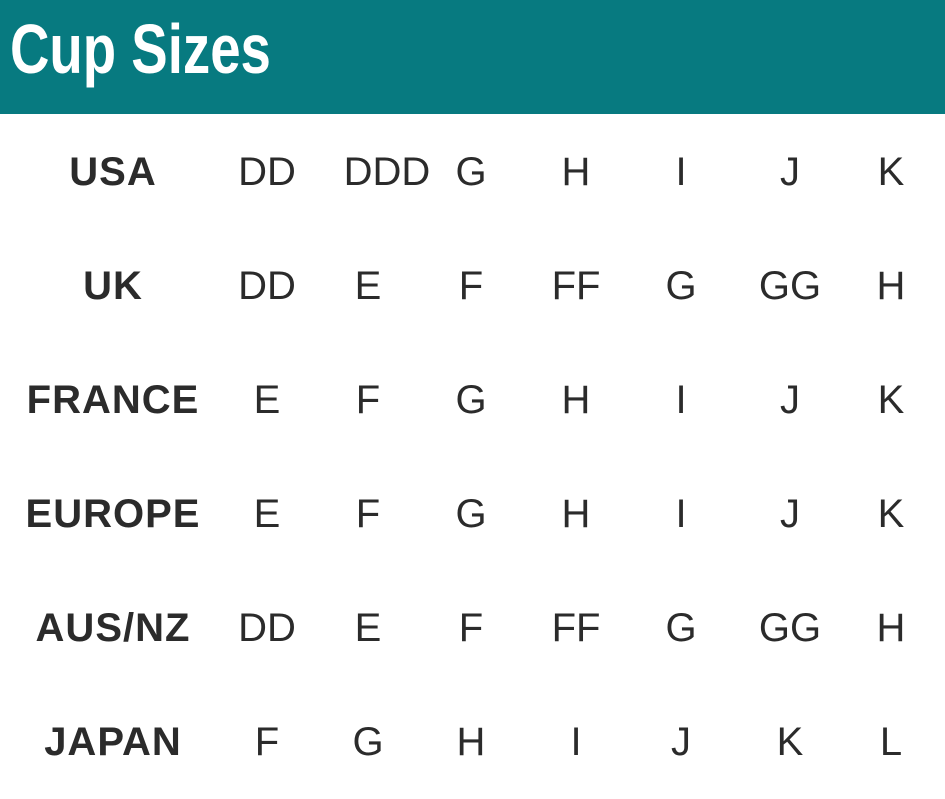 This screenshot has height=799, width=945. I want to click on table-row: USA DD DDD G H I J K, so click(472, 172).